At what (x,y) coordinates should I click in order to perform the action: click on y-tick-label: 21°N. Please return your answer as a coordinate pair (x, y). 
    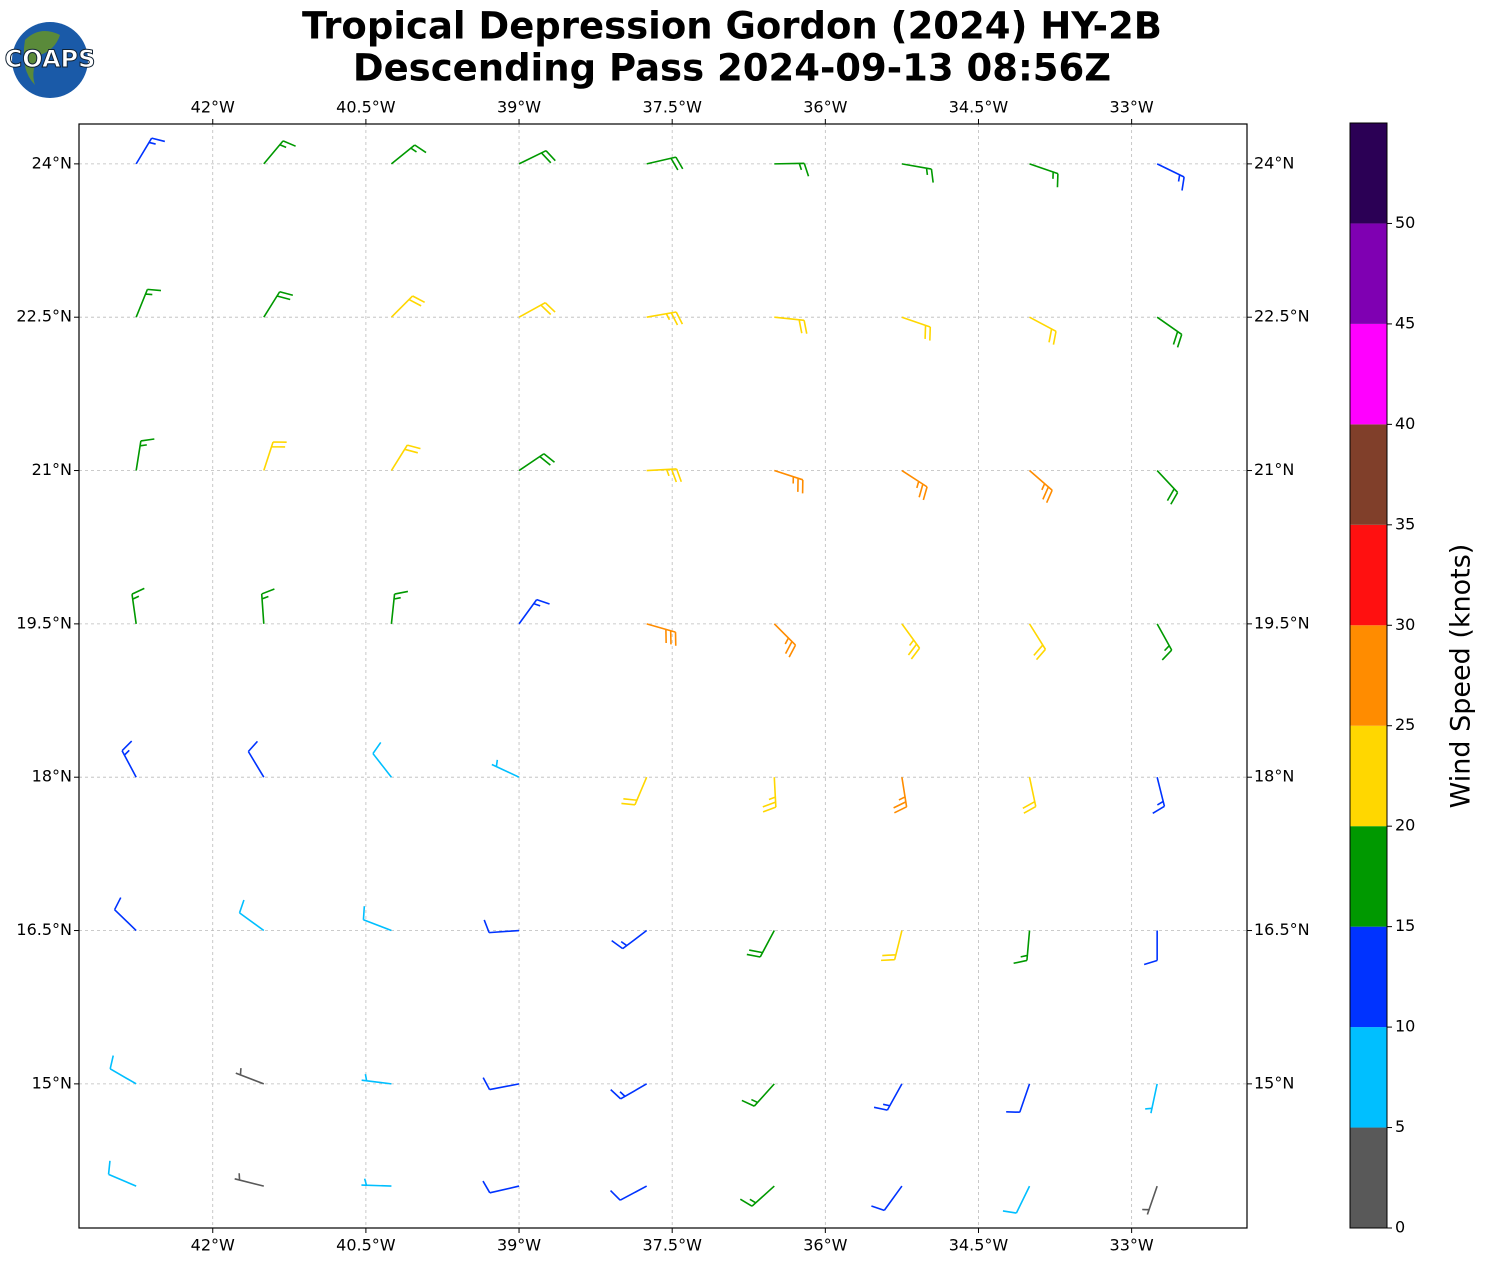
    Looking at the image, I should click on (1274, 469).